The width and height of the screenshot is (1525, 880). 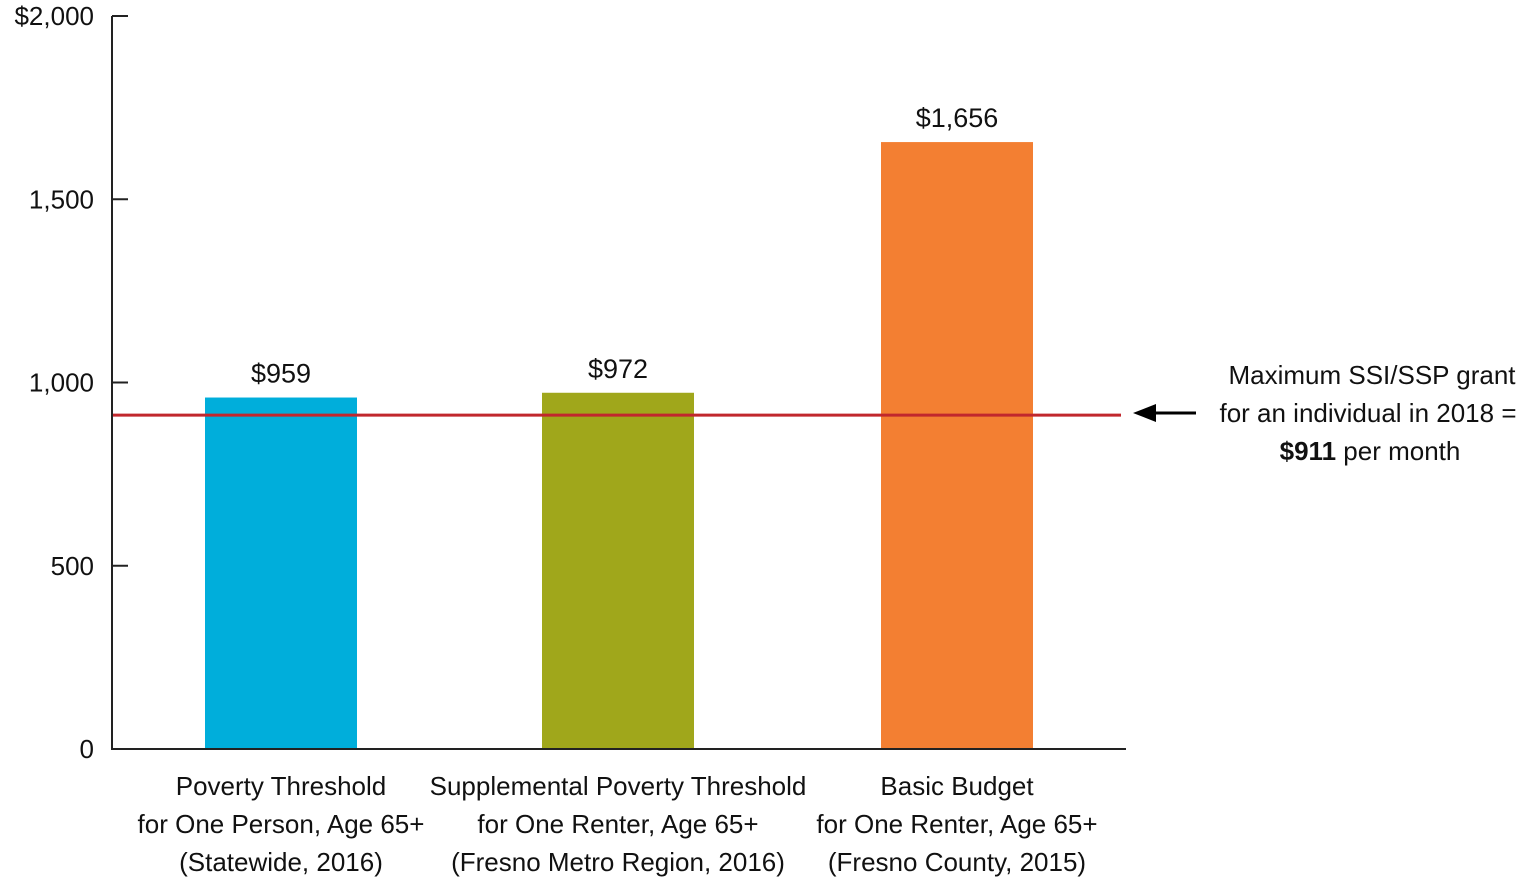 What do you see at coordinates (61, 383) in the screenshot?
I see `y-tick-label: 1,000` at bounding box center [61, 383].